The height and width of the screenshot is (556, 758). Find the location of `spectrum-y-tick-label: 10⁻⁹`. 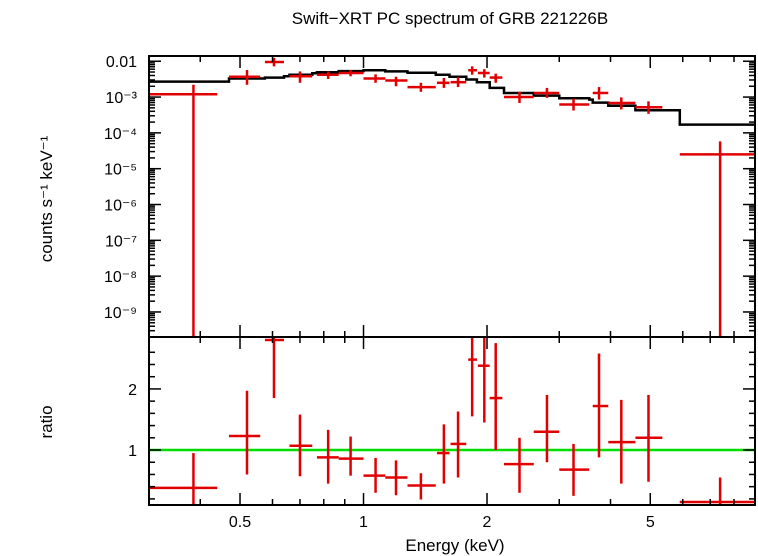

spectrum-y-tick-label: 10⁻⁹ is located at coordinates (120, 313).